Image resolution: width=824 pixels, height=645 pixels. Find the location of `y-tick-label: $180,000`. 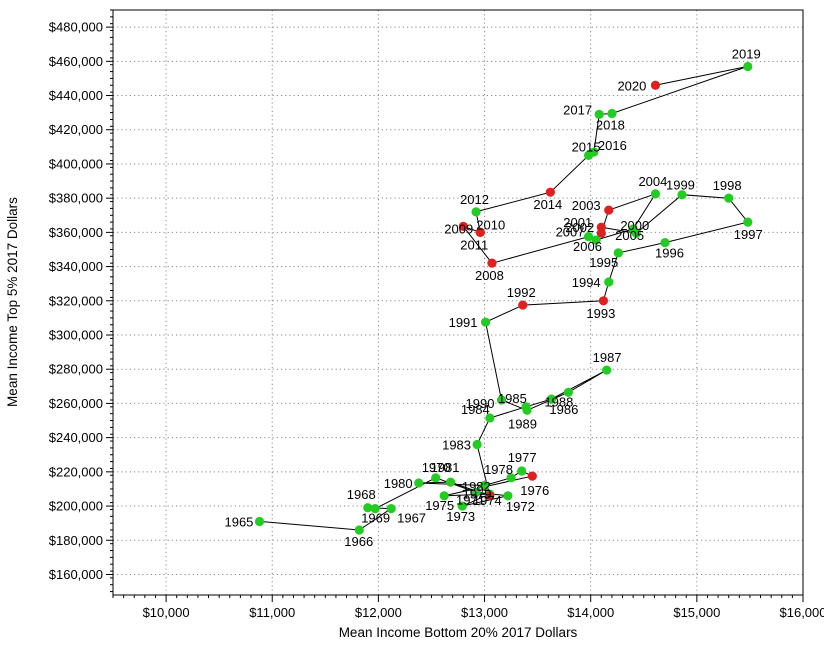

y-tick-label: $180,000 is located at coordinates (76, 540).